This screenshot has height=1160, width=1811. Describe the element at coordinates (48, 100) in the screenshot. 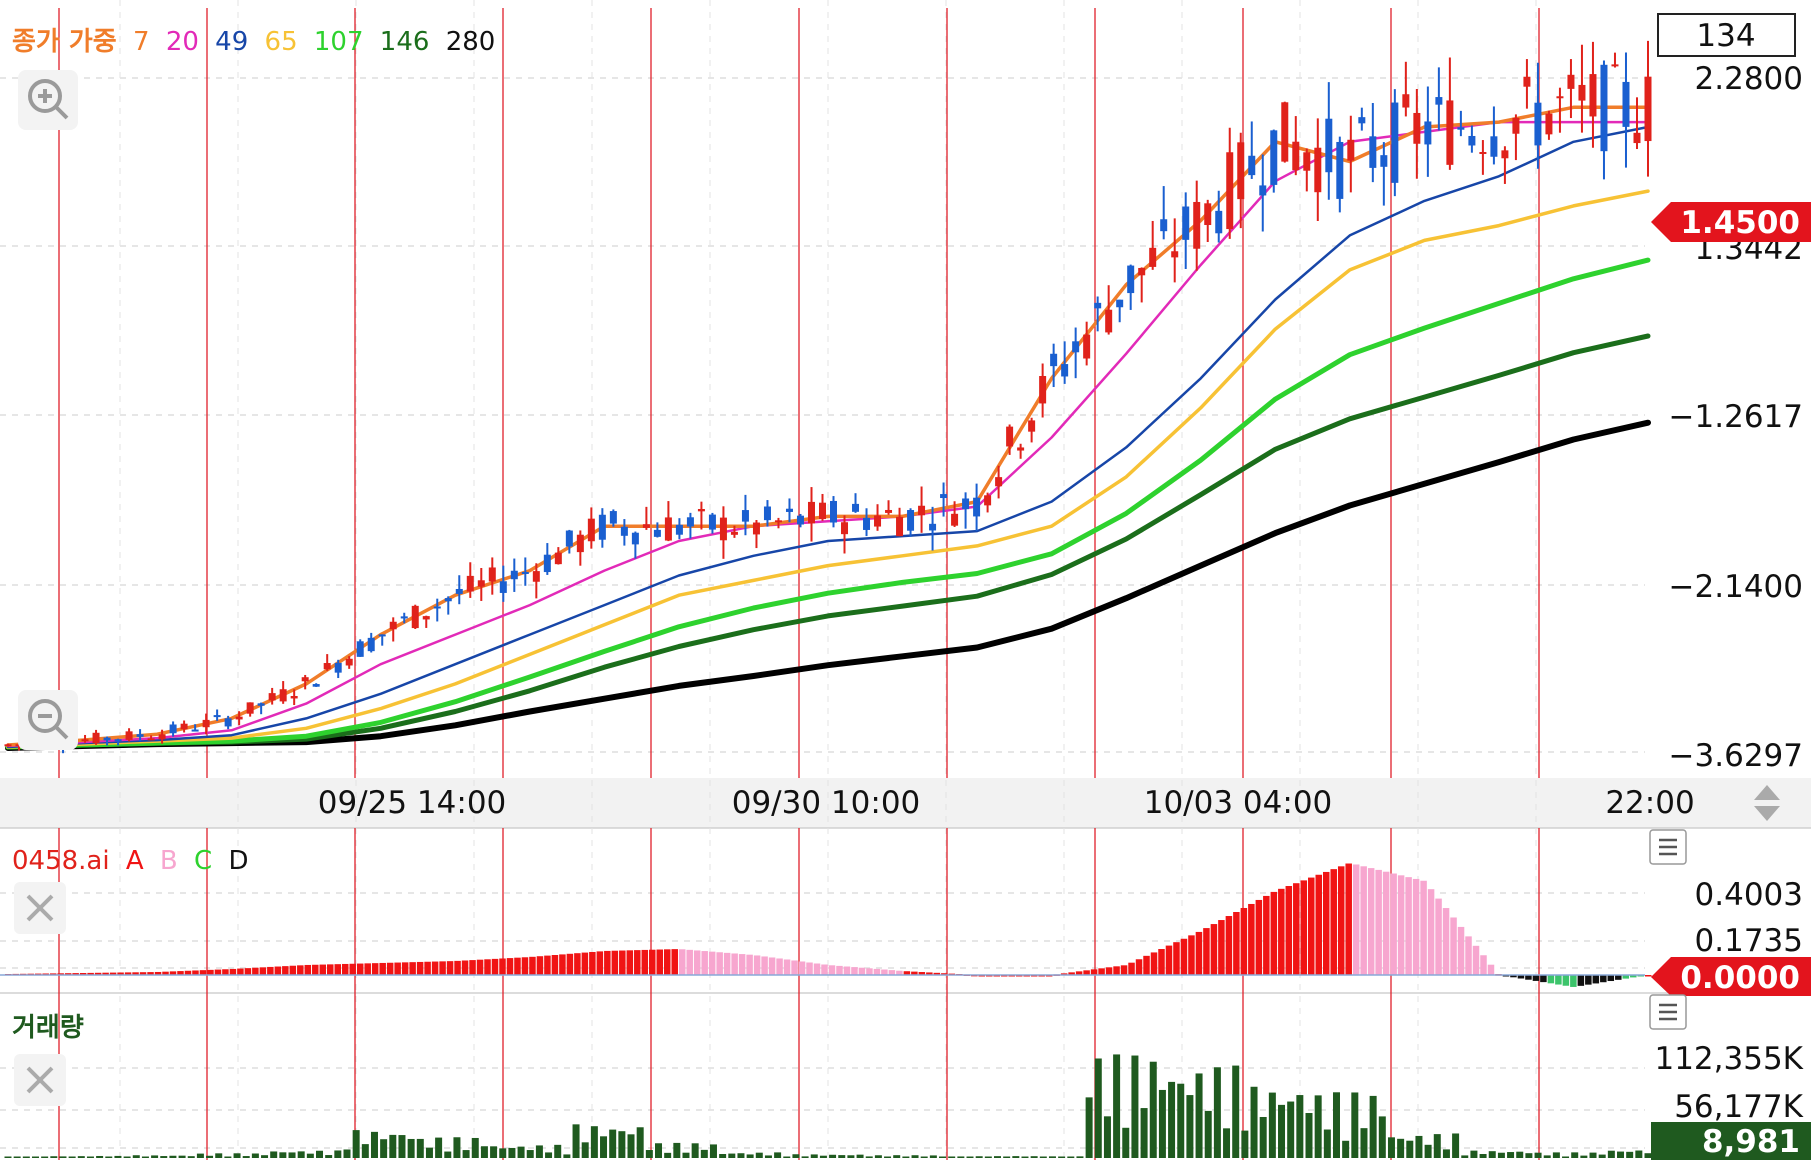

I see `zoom-in-button` at that location.